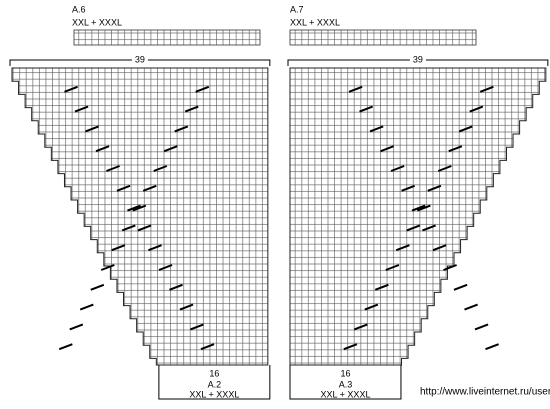  I want to click on bottom-label: A.3, so click(346, 384).